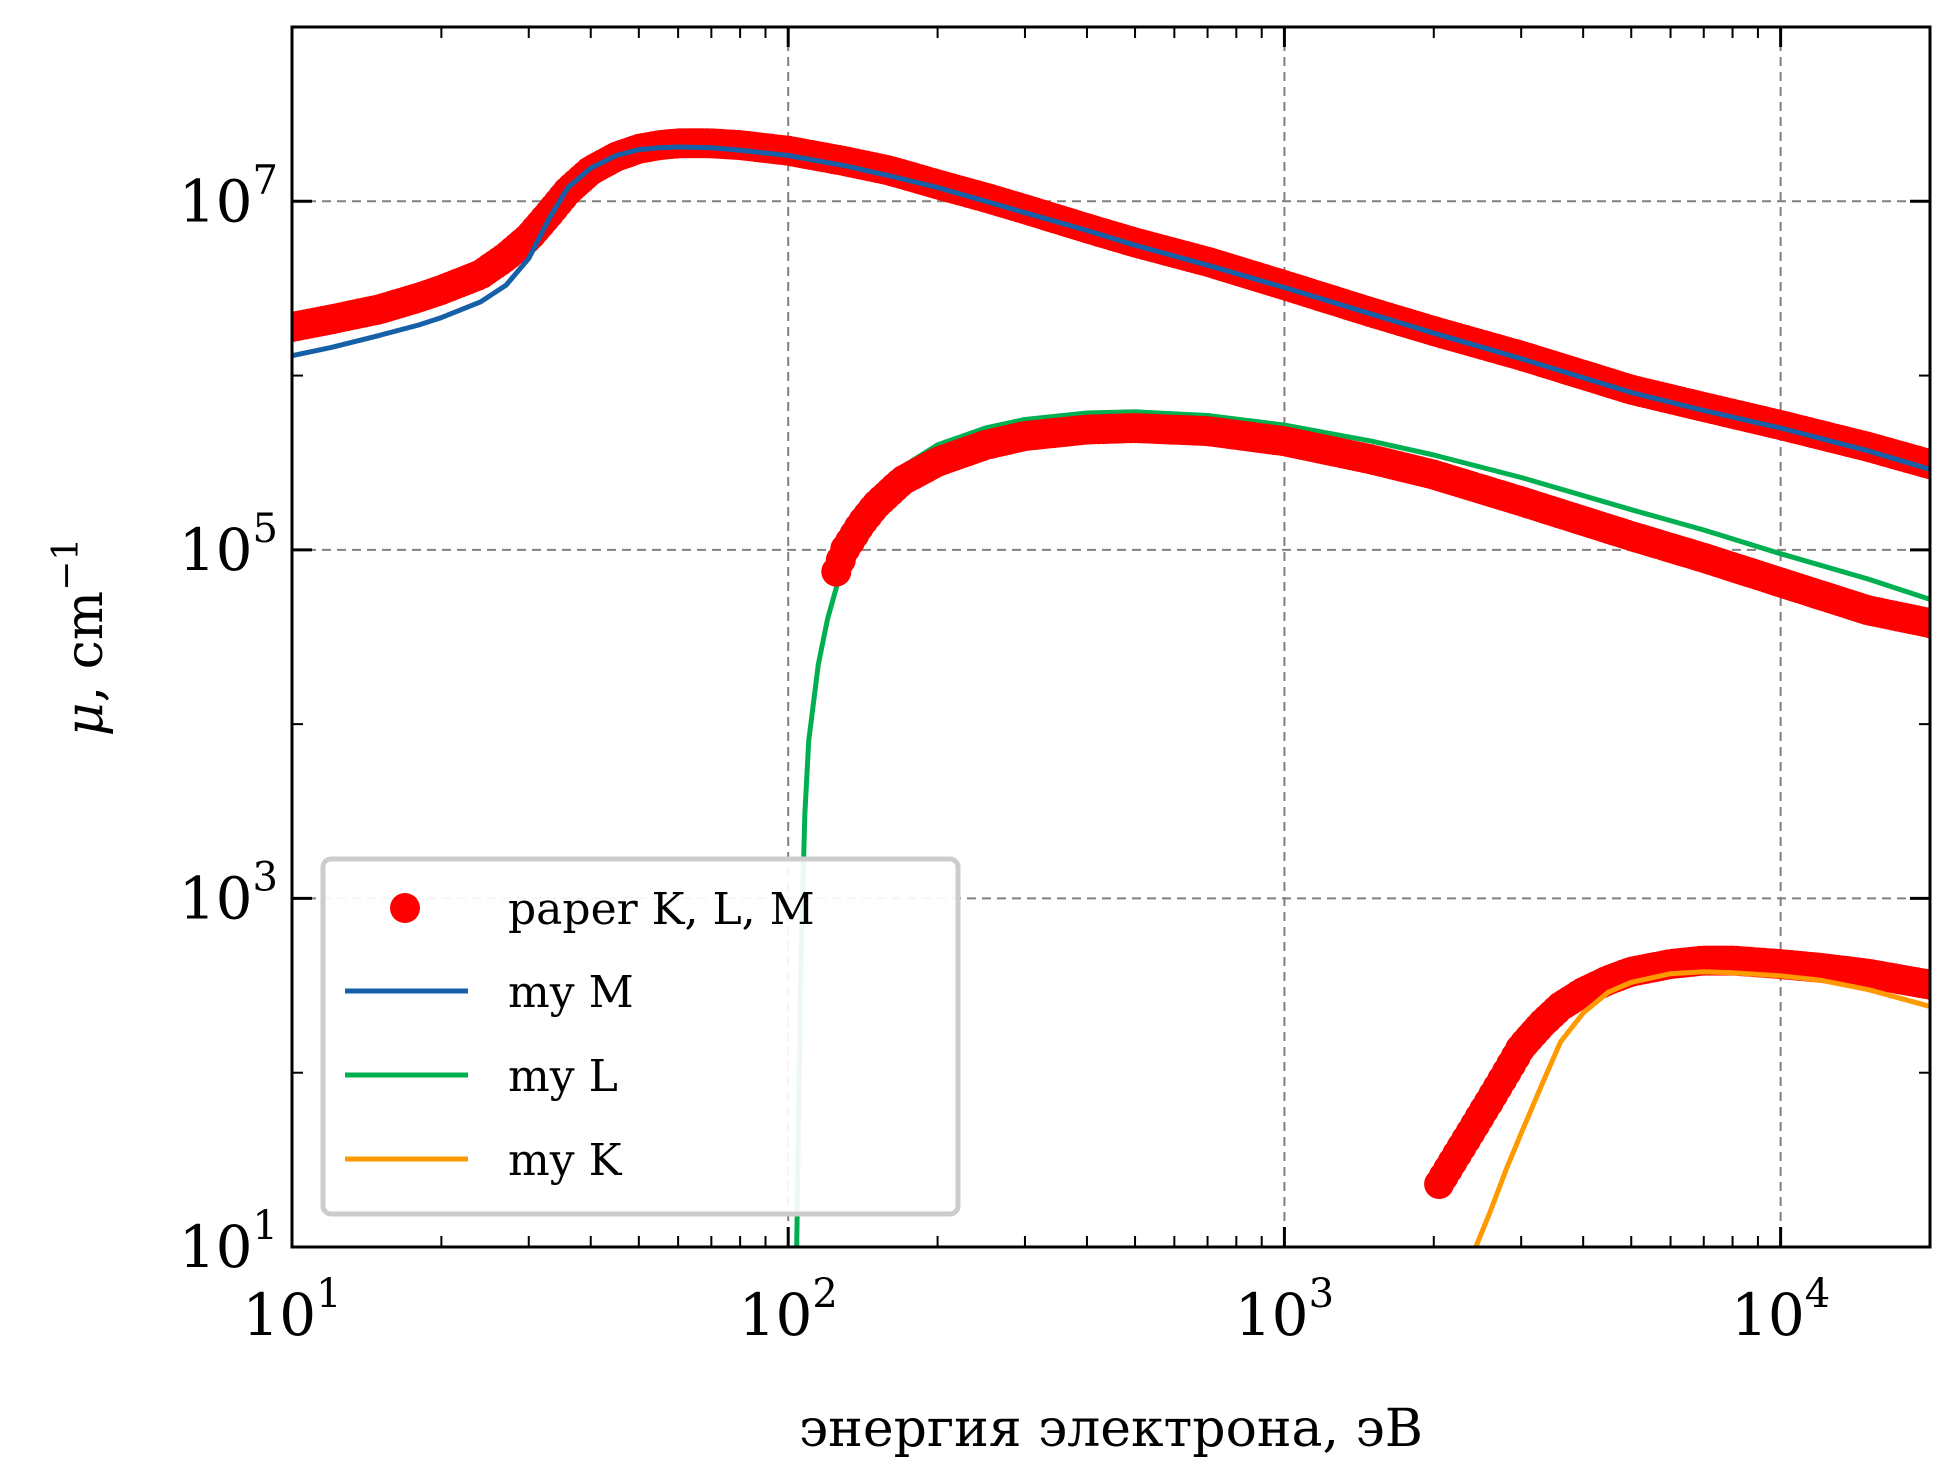  Describe the element at coordinates (1817, 1294) in the screenshot. I see `tick-label-exponent: 4` at that location.